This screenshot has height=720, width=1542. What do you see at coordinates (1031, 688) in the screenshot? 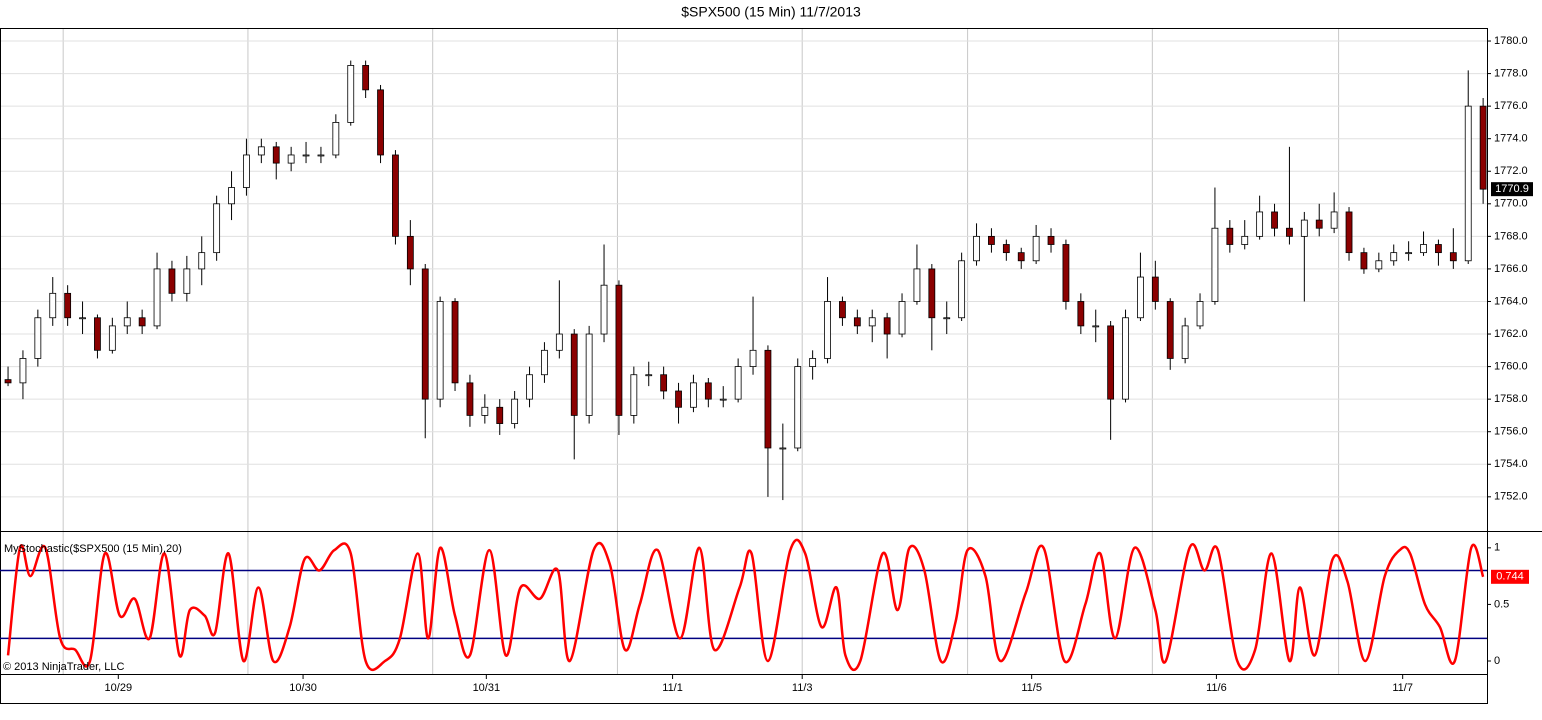
I see `x-tick-label: 11/5` at bounding box center [1031, 688].